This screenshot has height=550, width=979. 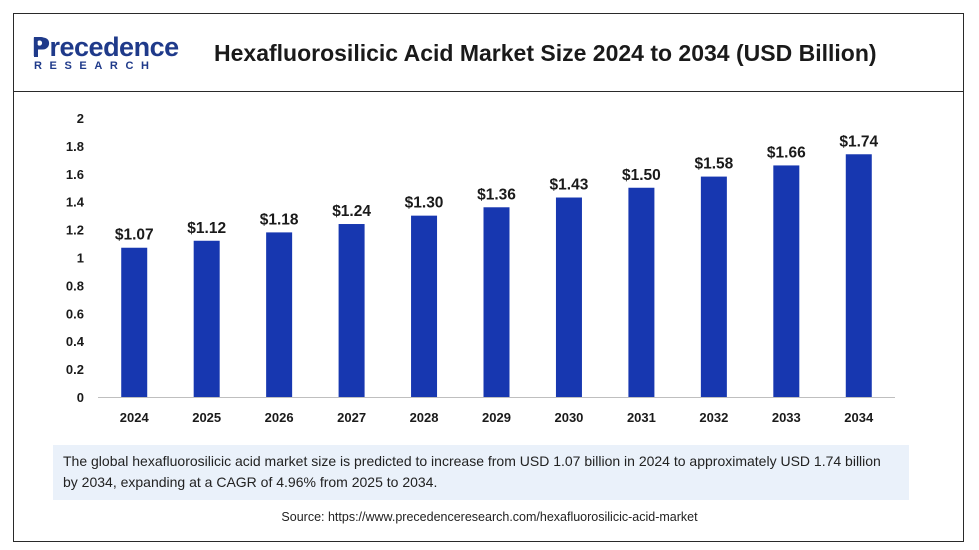 What do you see at coordinates (75, 258) in the screenshot?
I see `y-axis: 0 0.2 0.4 0.6 0.8 1 1.2 1.4 1.6 1.8 2` at bounding box center [75, 258].